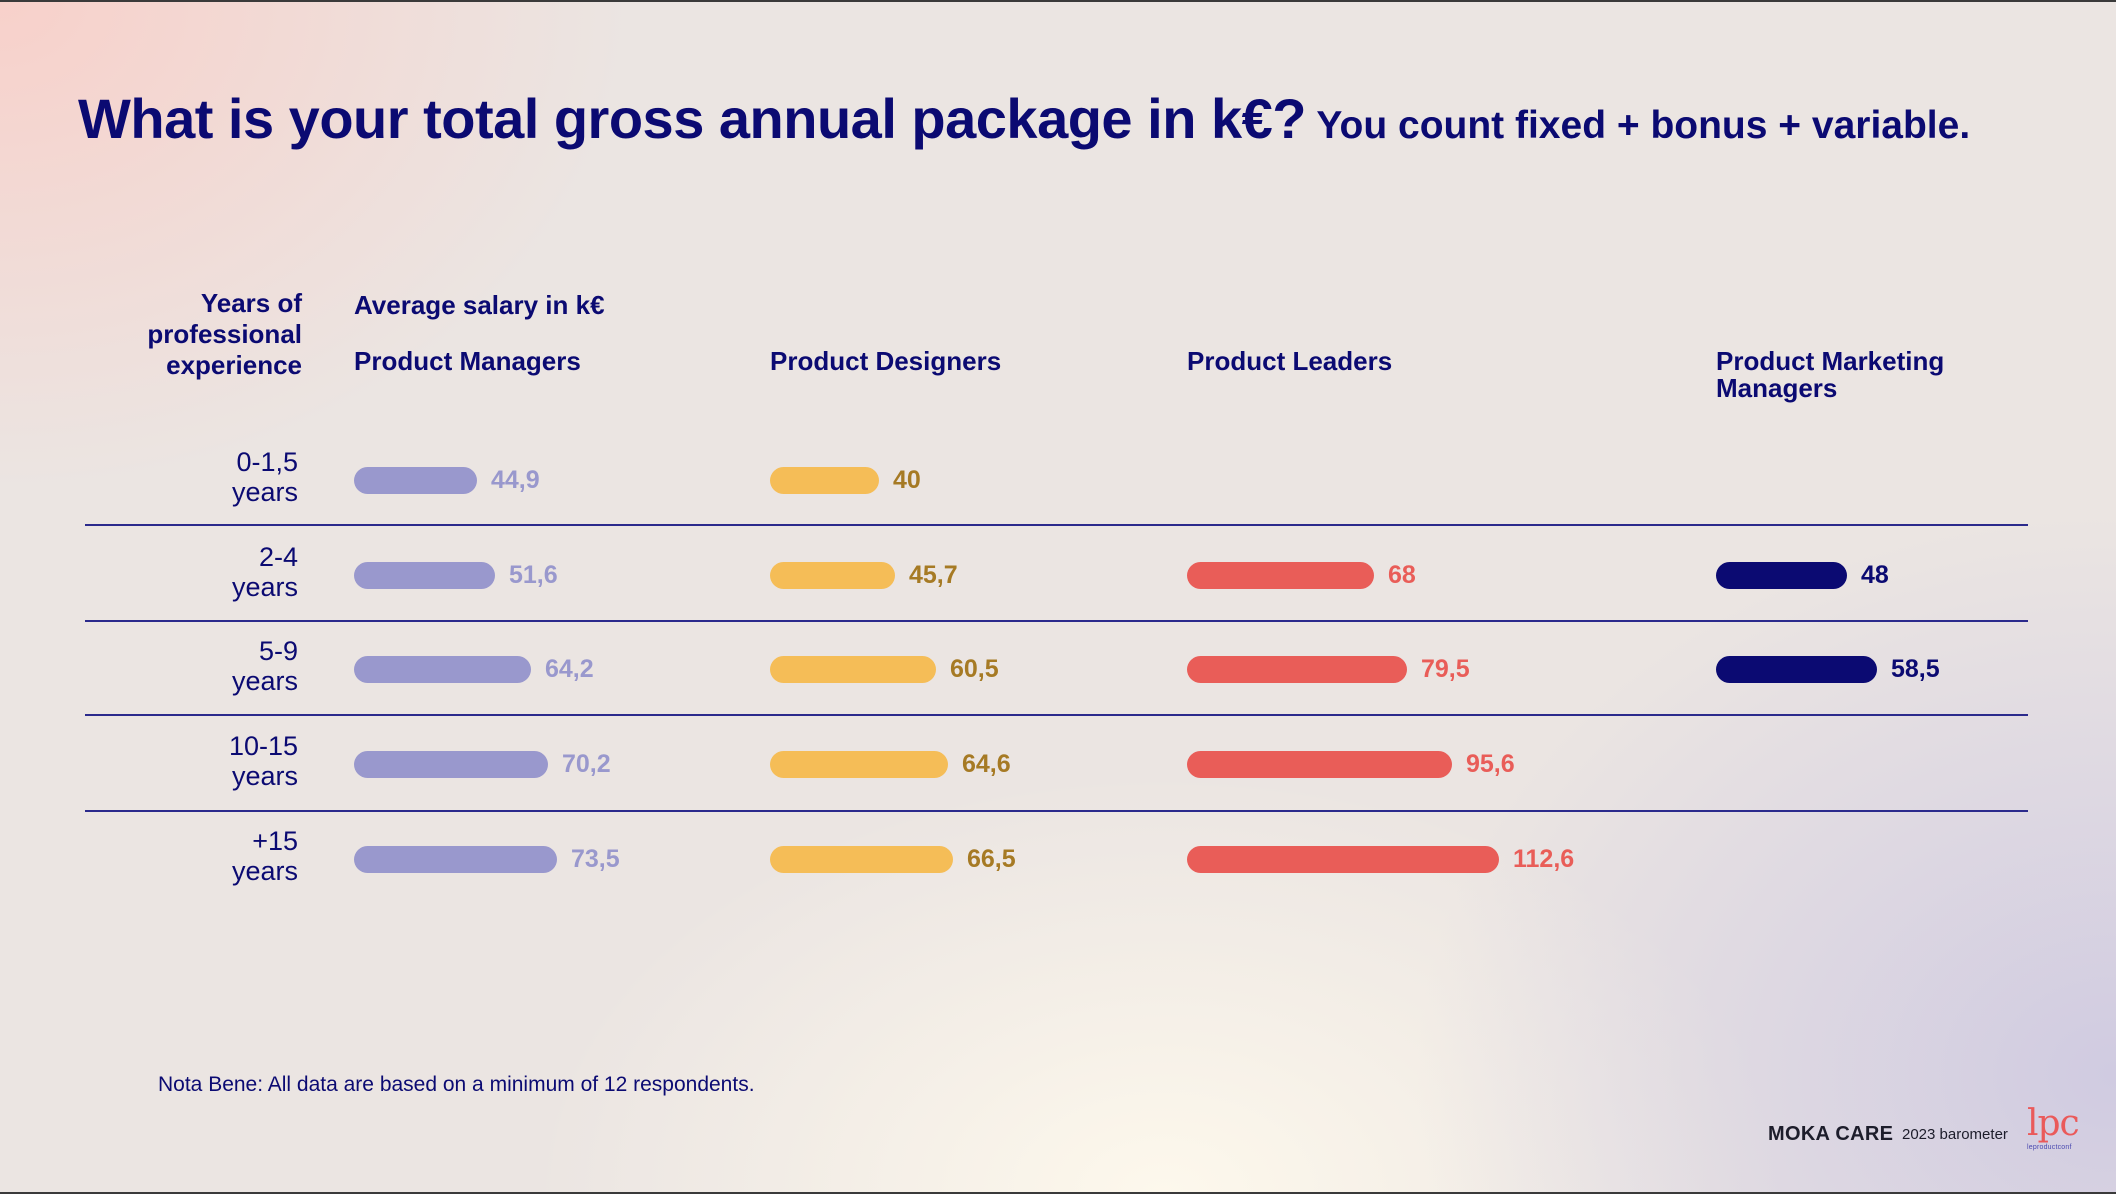  Describe the element at coordinates (1445, 669) in the screenshot. I see `data-label: 79,5` at that location.